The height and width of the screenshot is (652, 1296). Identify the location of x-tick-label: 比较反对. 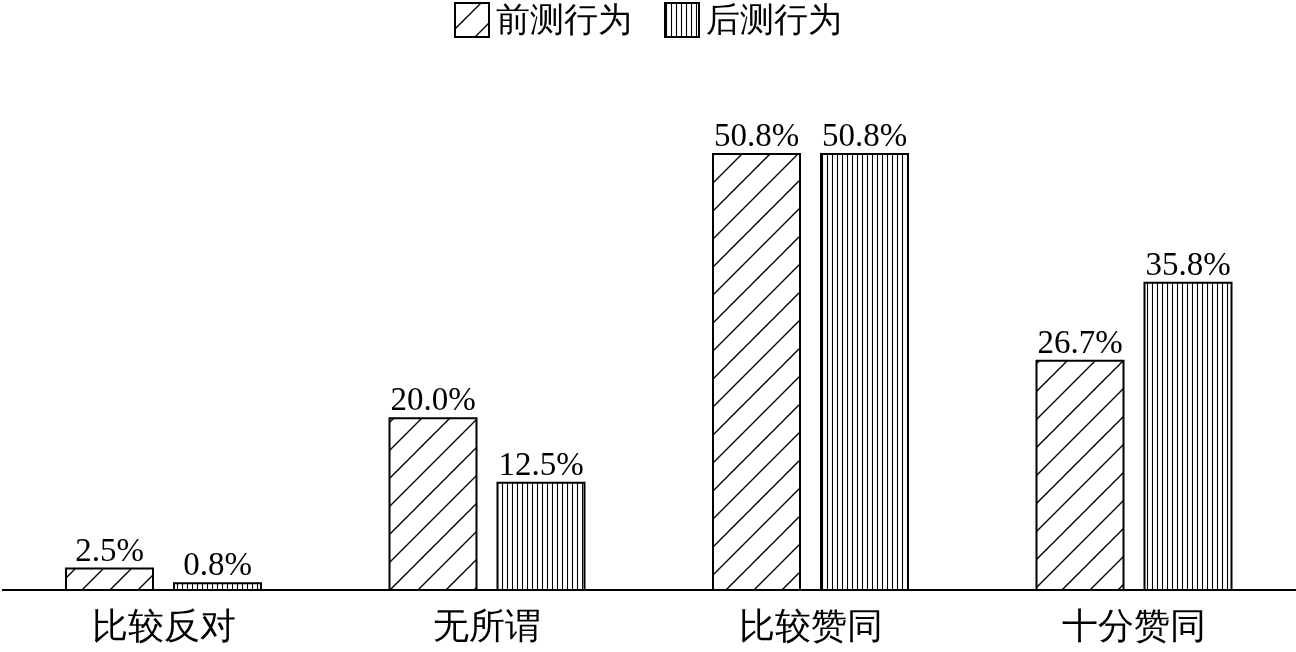
(163, 625).